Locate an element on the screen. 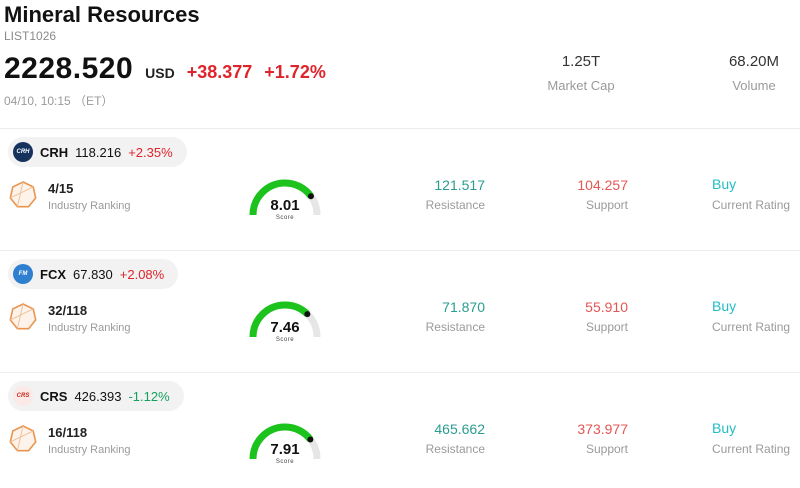 The width and height of the screenshot is (800, 488). support-value: 104.257 is located at coordinates (602, 185).